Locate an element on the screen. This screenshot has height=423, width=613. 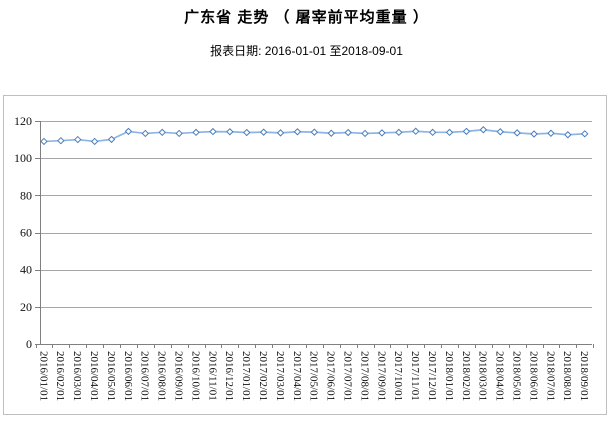
x-tick-label: 2017/05/01 is located at coordinates (314, 376).